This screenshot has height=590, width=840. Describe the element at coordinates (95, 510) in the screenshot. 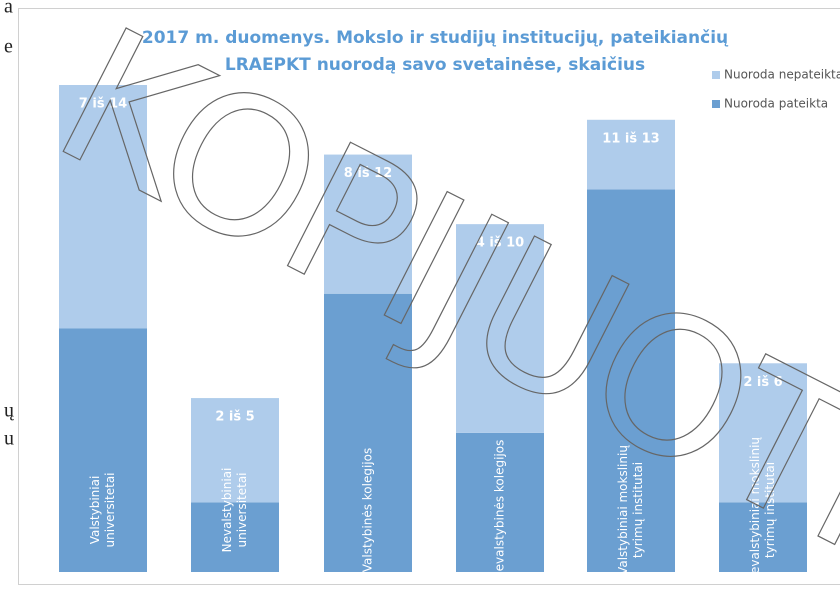

I see `category-label: Valstybiniai` at that location.